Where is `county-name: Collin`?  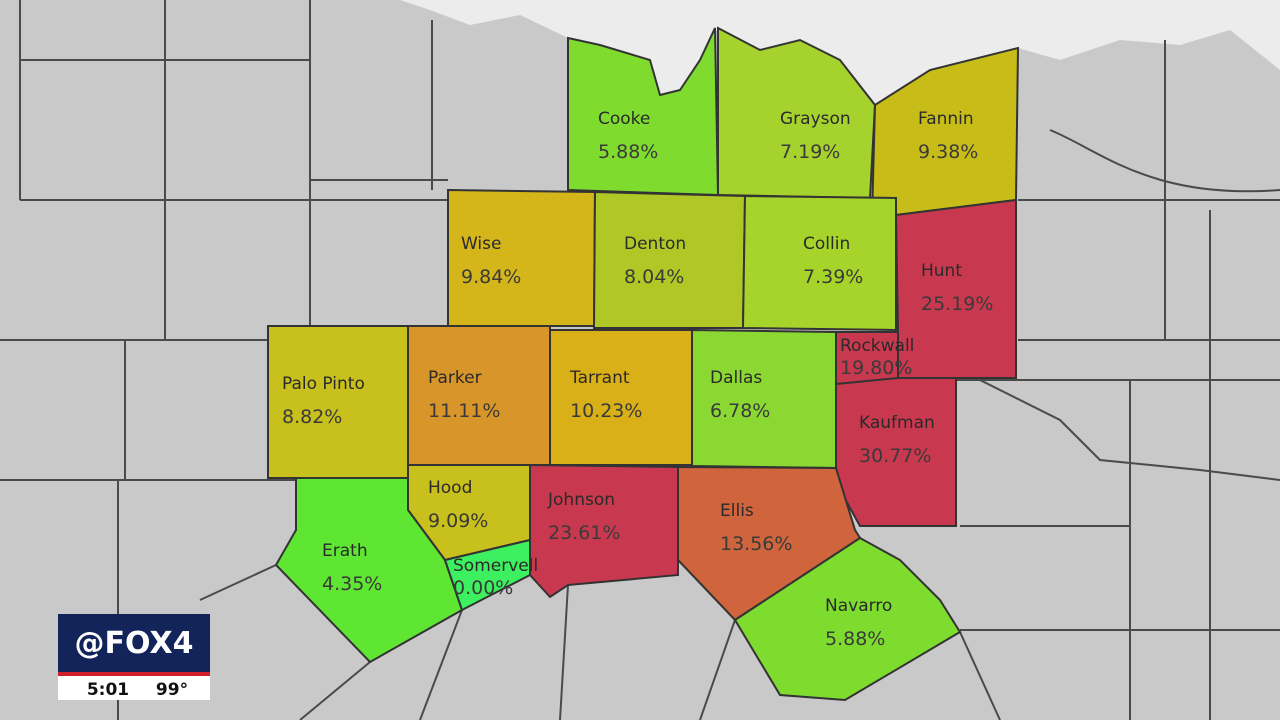
county-name: Collin is located at coordinates (826, 244).